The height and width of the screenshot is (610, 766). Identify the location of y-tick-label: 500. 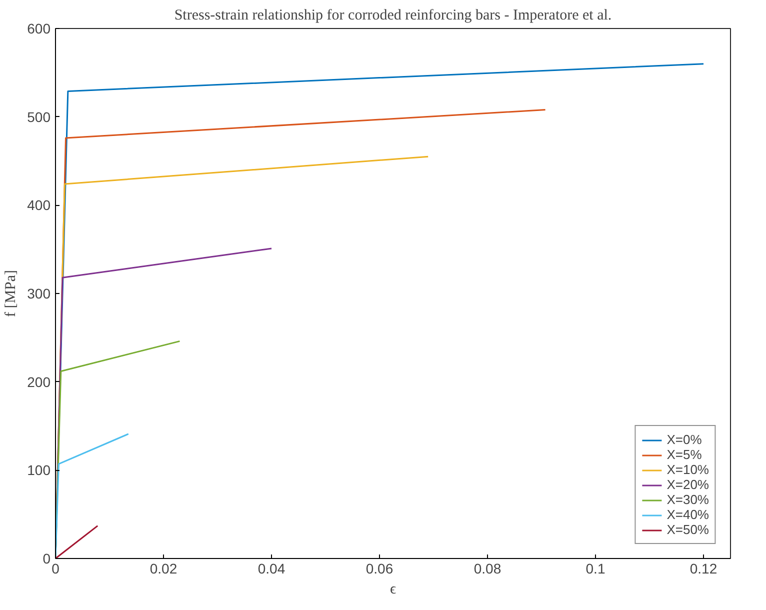
(39, 116).